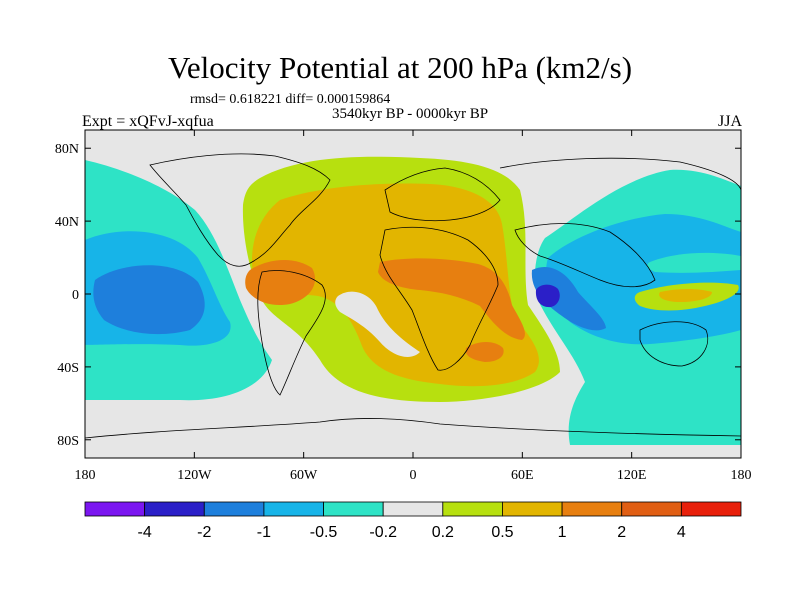 This screenshot has width=800, height=600. What do you see at coordinates (562, 532) in the screenshot?
I see `colorbar-label: 1` at bounding box center [562, 532].